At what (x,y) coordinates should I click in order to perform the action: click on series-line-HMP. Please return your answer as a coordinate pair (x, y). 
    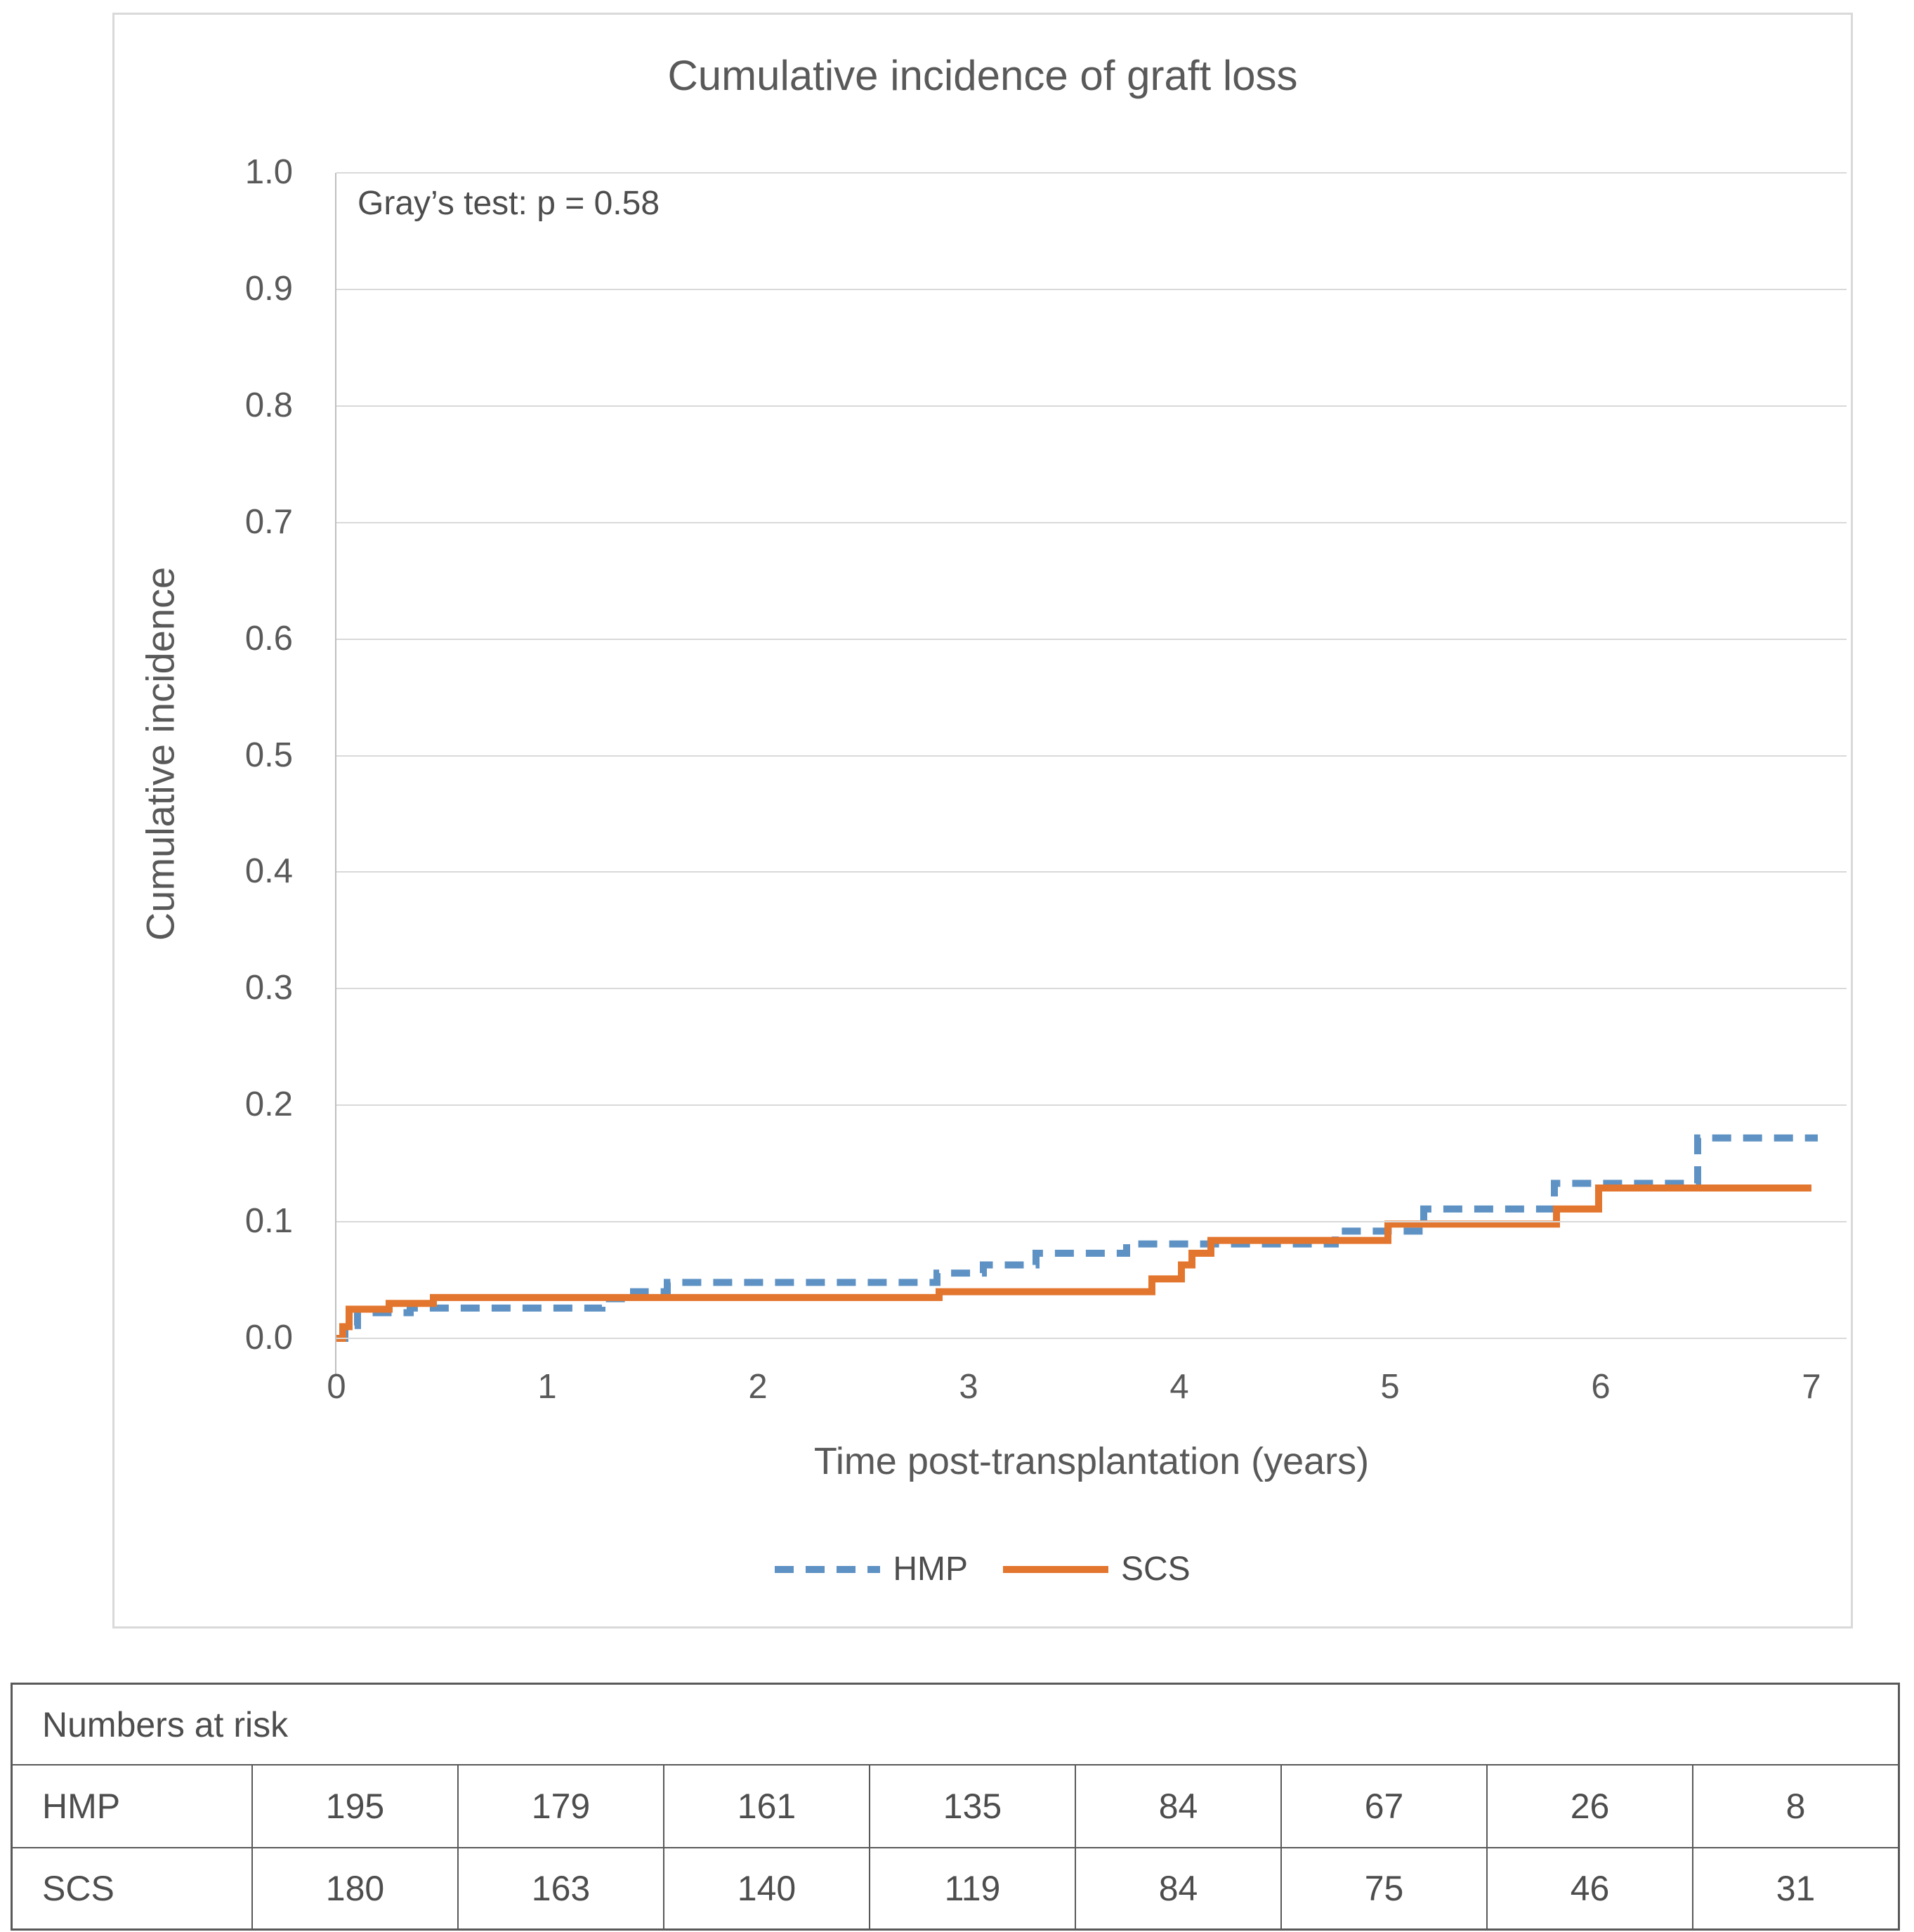
    Looking at the image, I should click on (1077, 1238).